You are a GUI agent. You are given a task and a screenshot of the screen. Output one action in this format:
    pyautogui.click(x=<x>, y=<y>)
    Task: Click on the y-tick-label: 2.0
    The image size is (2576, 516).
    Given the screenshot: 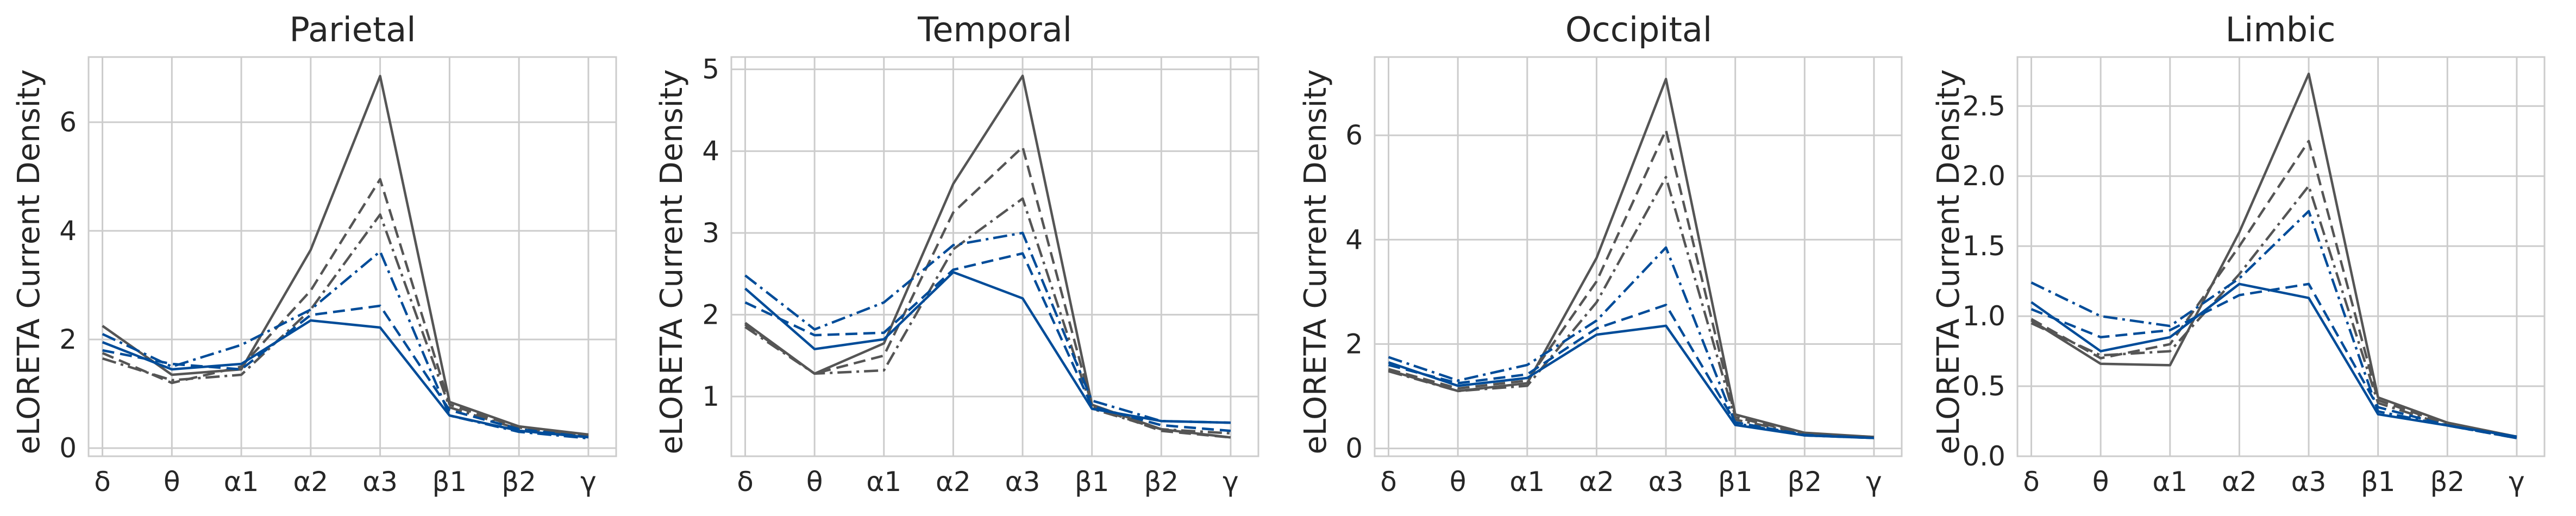 What is the action you would take?
    pyautogui.click(x=1983, y=176)
    